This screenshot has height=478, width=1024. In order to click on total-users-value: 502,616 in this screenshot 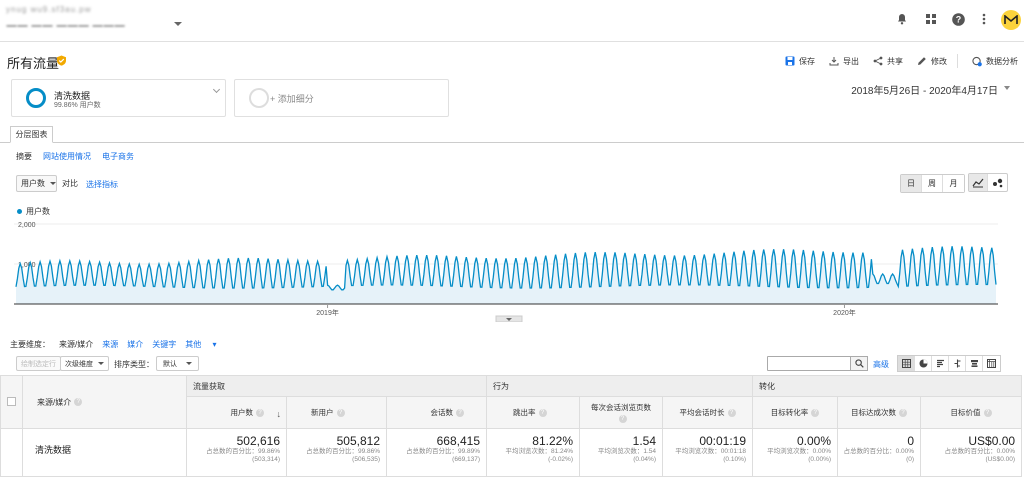, I will do `click(258, 441)`.